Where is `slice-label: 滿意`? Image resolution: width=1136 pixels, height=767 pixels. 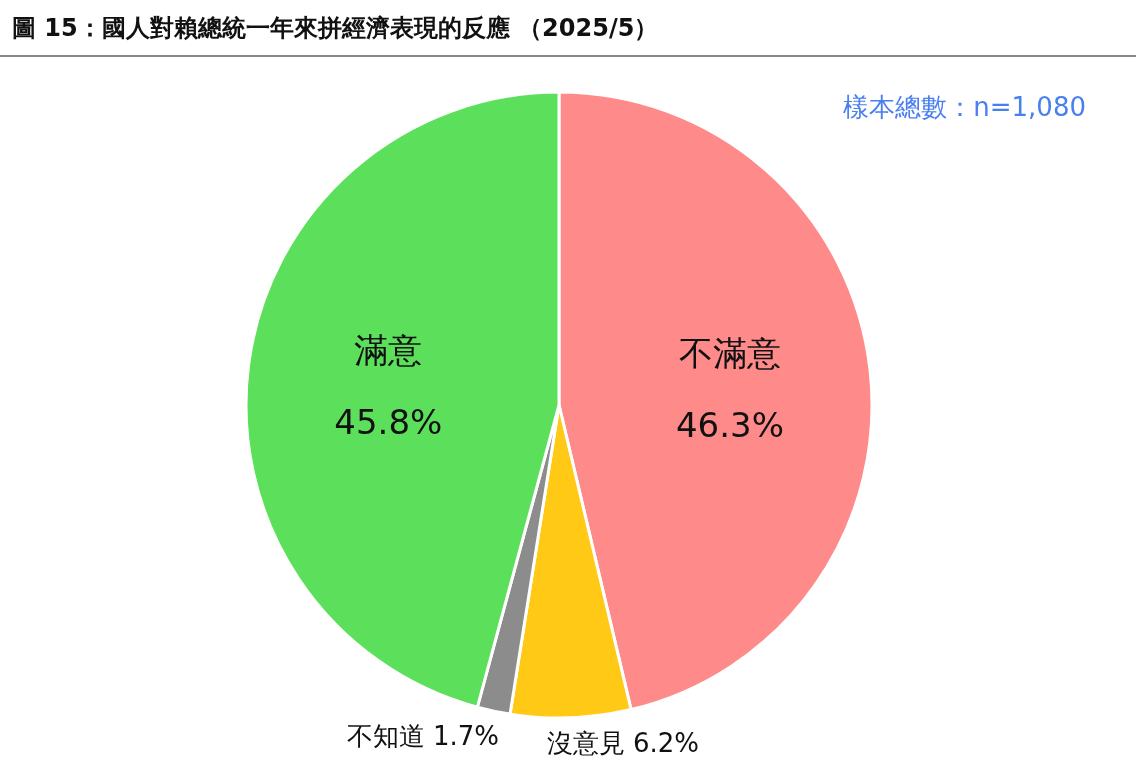 slice-label: 滿意 is located at coordinates (388, 350).